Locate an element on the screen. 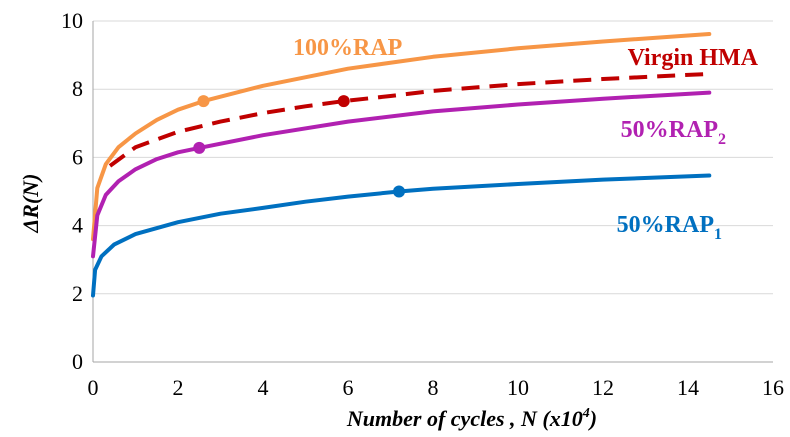 Image resolution: width=790 pixels, height=437 pixels. x-tick-label: 0 is located at coordinates (93, 387).